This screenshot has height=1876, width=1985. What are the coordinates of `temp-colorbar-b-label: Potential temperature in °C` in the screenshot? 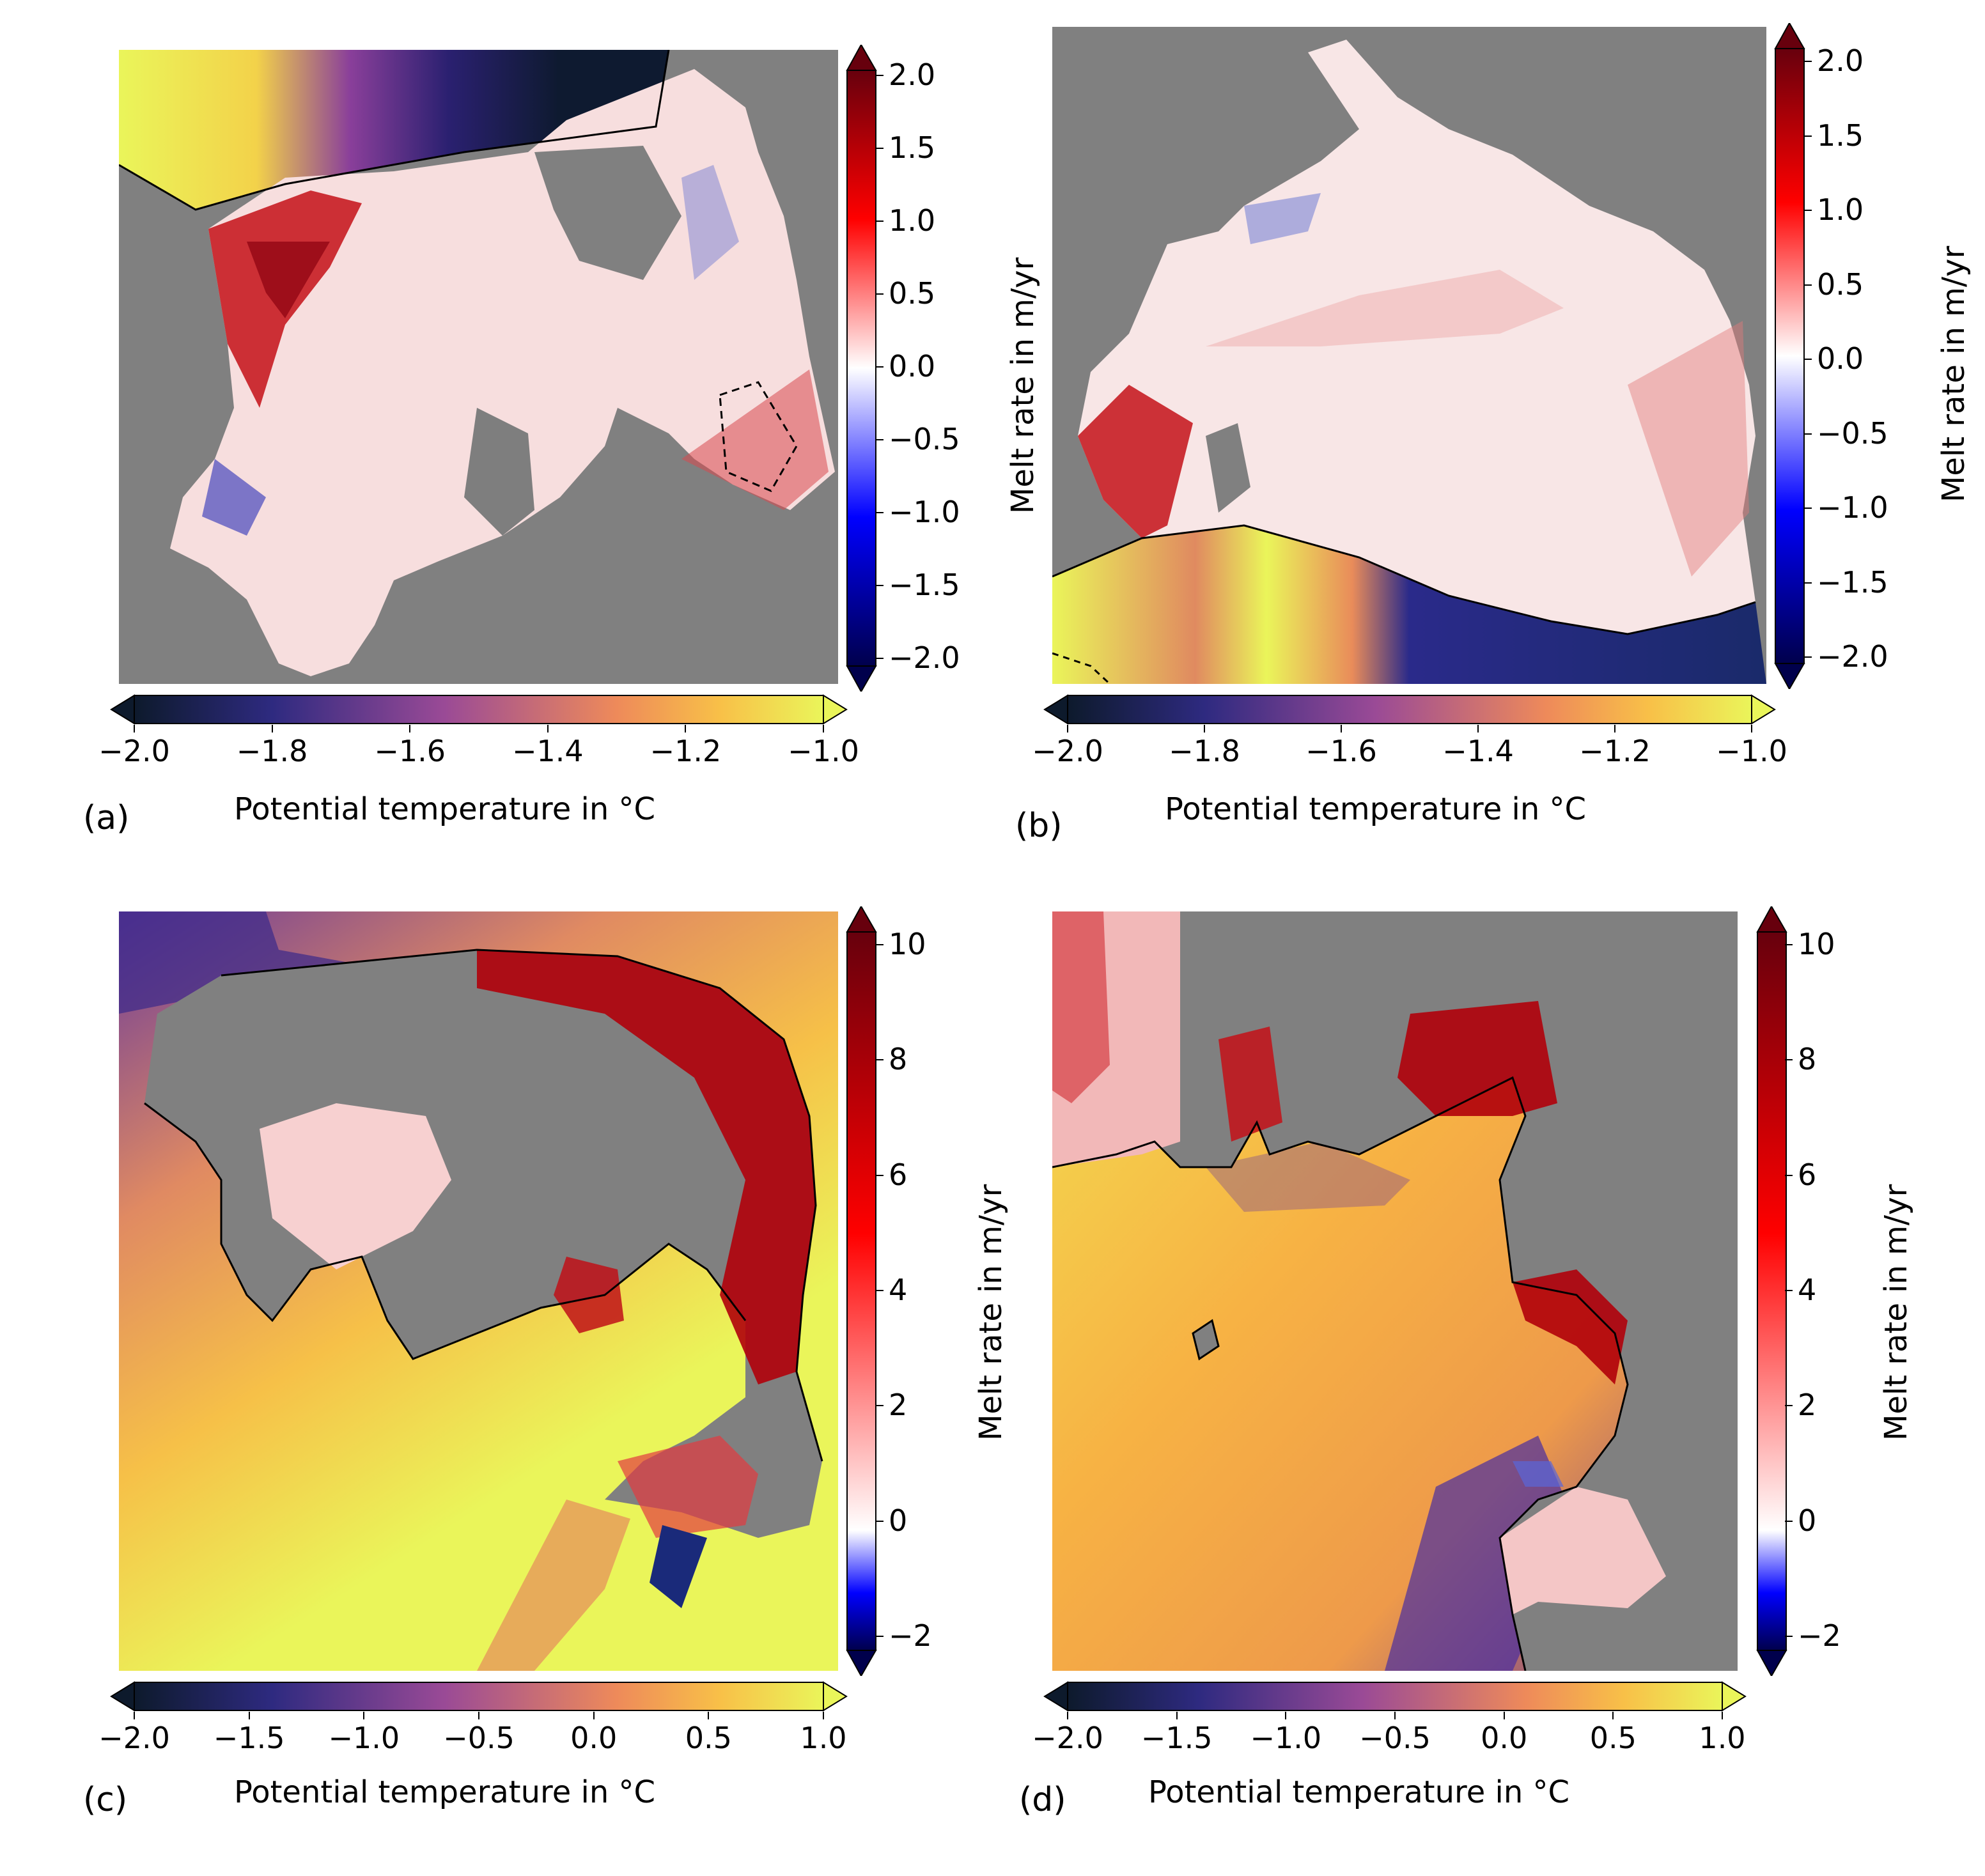 It's located at (1376, 809).